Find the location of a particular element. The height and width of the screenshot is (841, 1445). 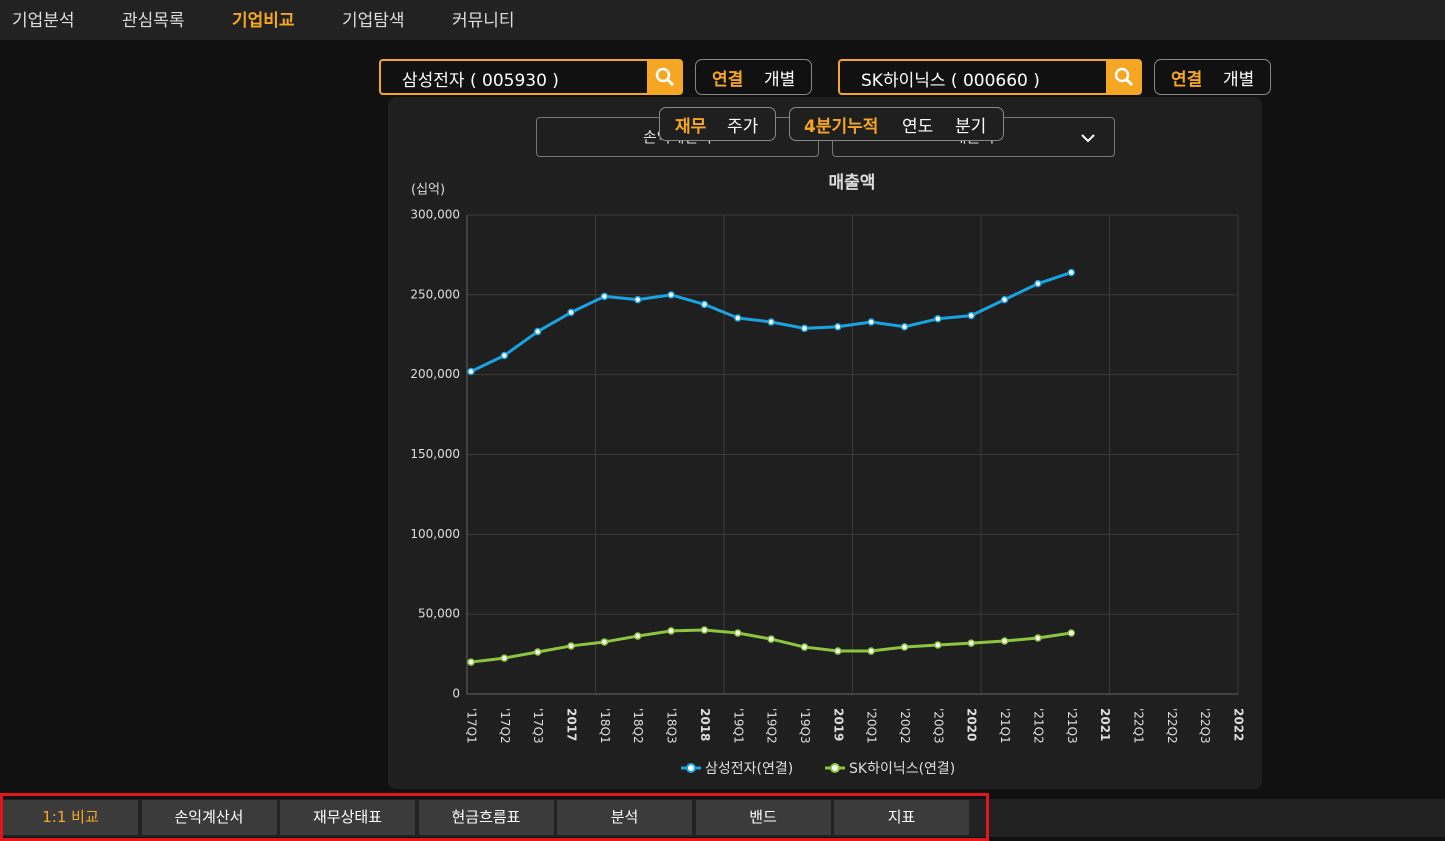

search-box: 삼성전자 ( 005930 ) is located at coordinates (531, 77).